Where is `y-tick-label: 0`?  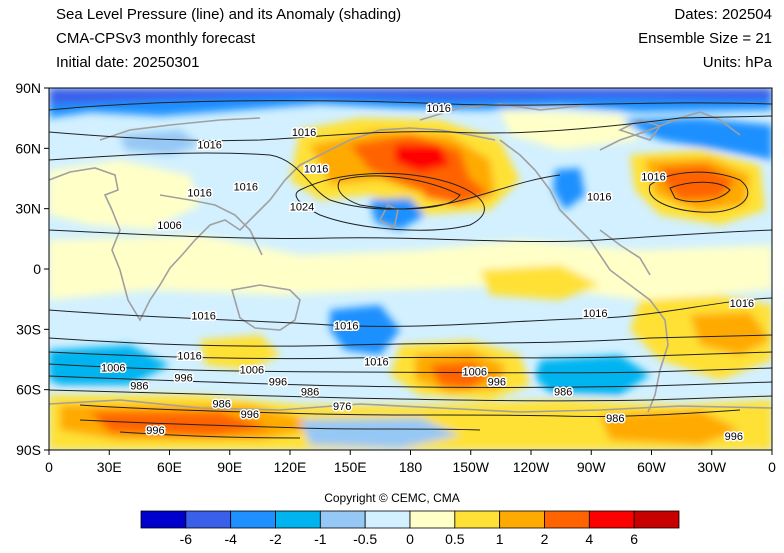
y-tick-label: 0 is located at coordinates (37, 269).